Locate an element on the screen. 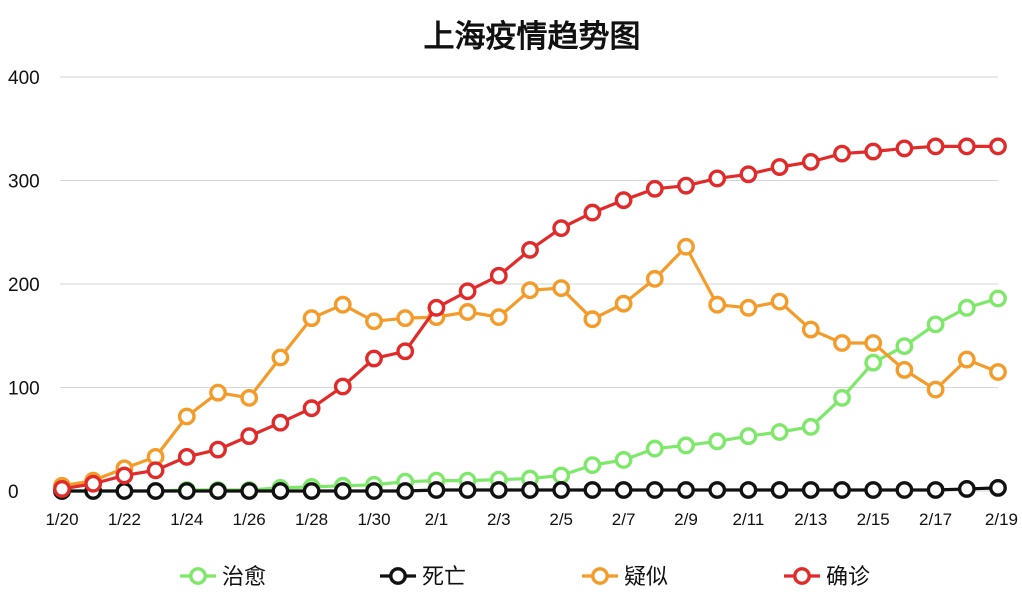 The width and height of the screenshot is (1022, 592). legend-item: 治愈 is located at coordinates (223, 577).